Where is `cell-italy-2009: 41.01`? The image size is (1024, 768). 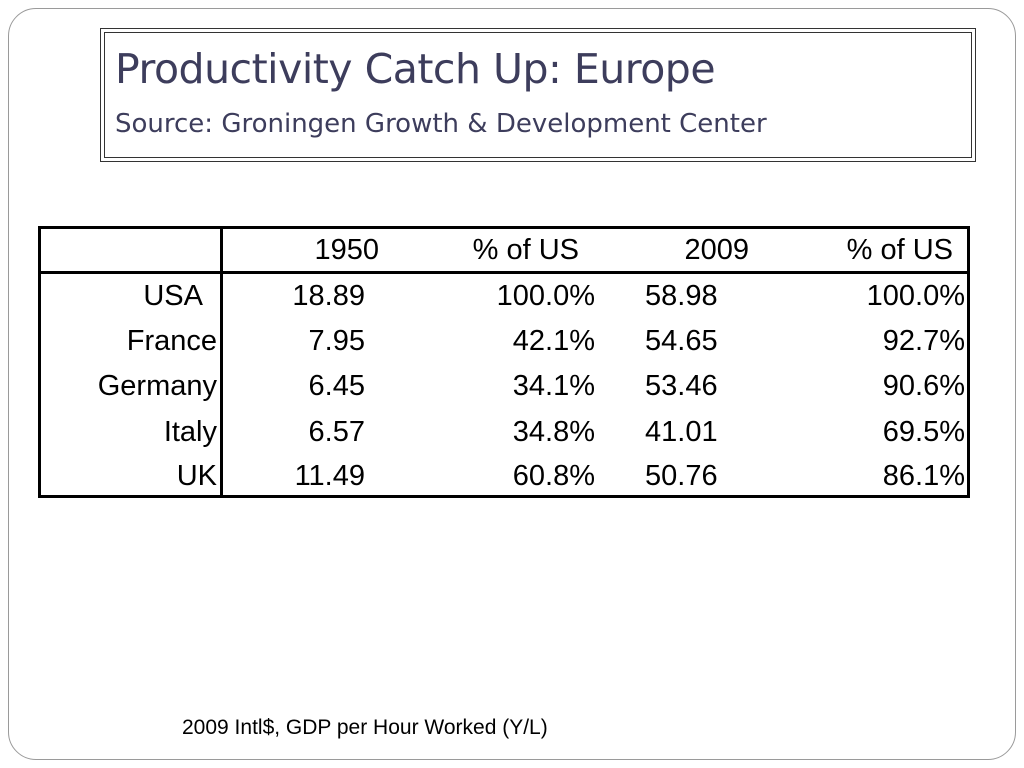 cell-italy-2009: 41.01 is located at coordinates (681, 432).